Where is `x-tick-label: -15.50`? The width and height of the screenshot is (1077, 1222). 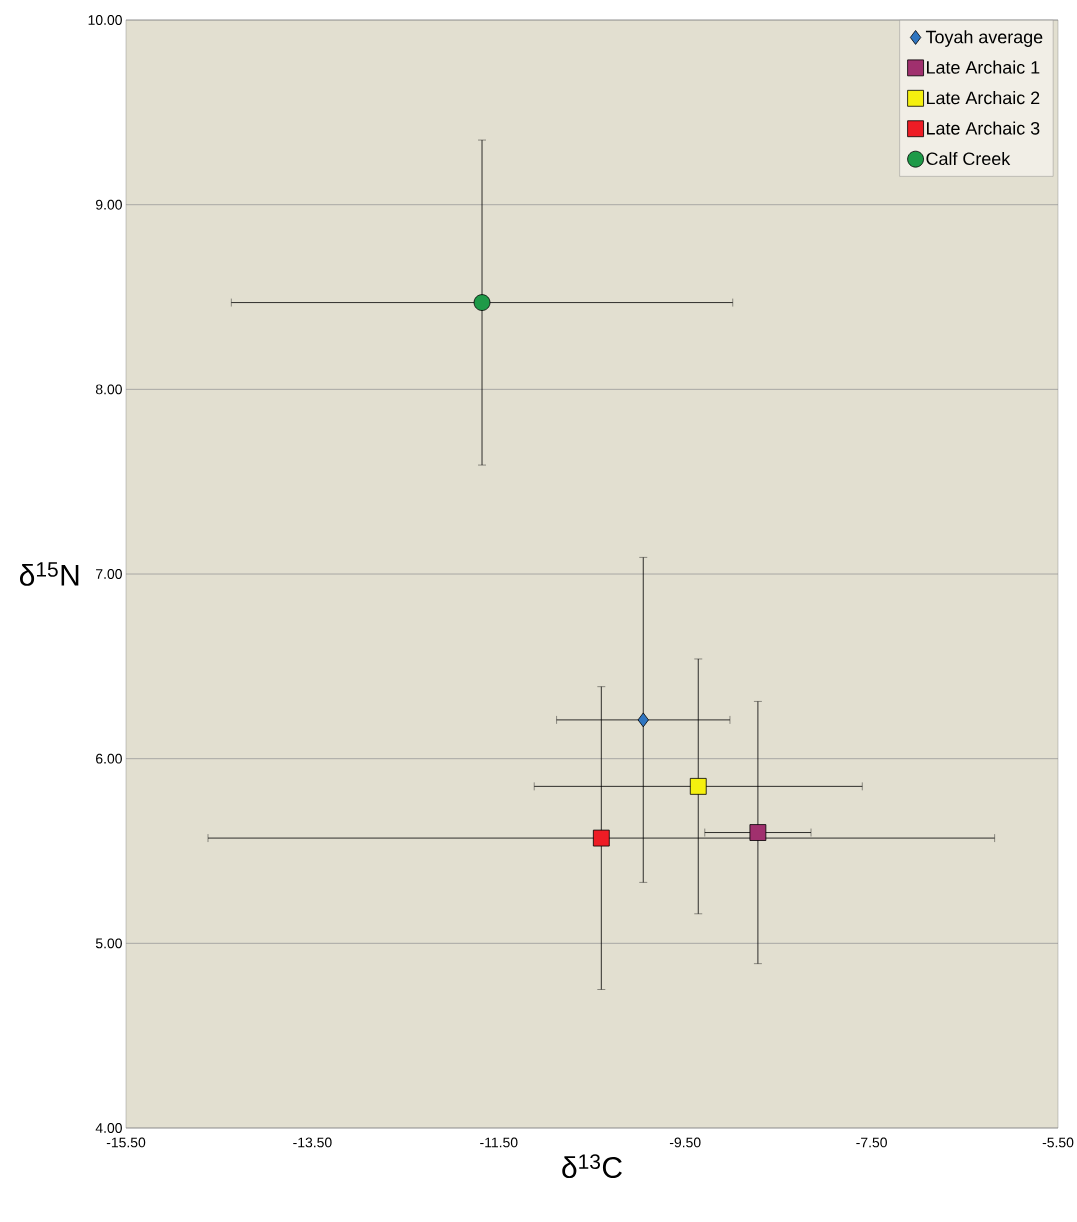
x-tick-label: -15.50 is located at coordinates (126, 1142).